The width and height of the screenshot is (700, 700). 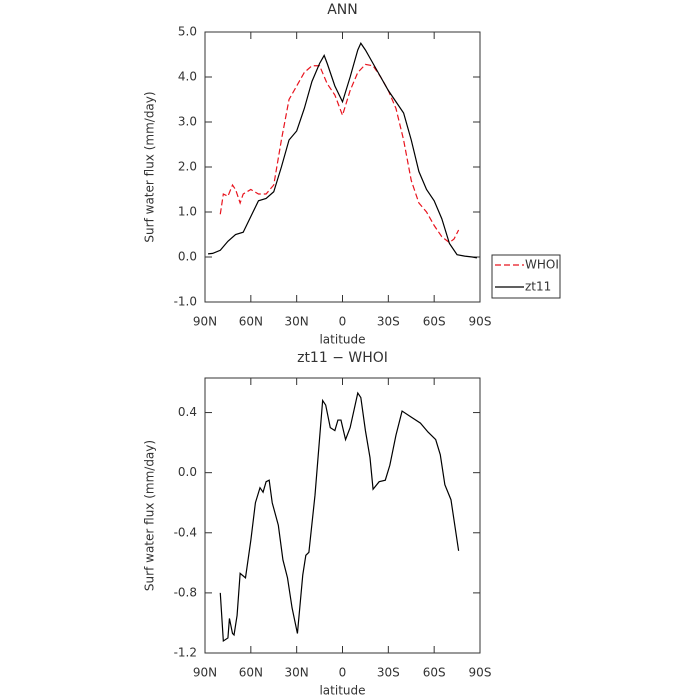 I want to click on legend-box, so click(x=526, y=276).